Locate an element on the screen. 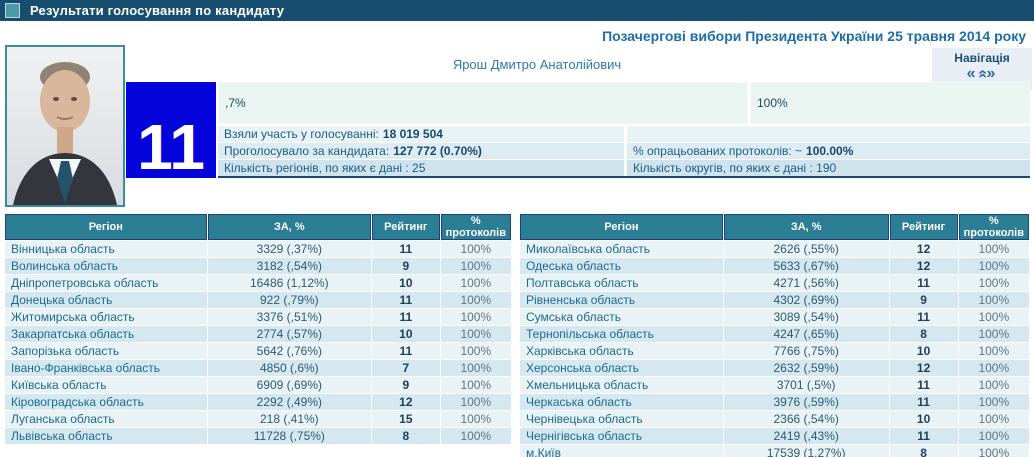  region-cell: Чернівецька область is located at coordinates (621, 419).